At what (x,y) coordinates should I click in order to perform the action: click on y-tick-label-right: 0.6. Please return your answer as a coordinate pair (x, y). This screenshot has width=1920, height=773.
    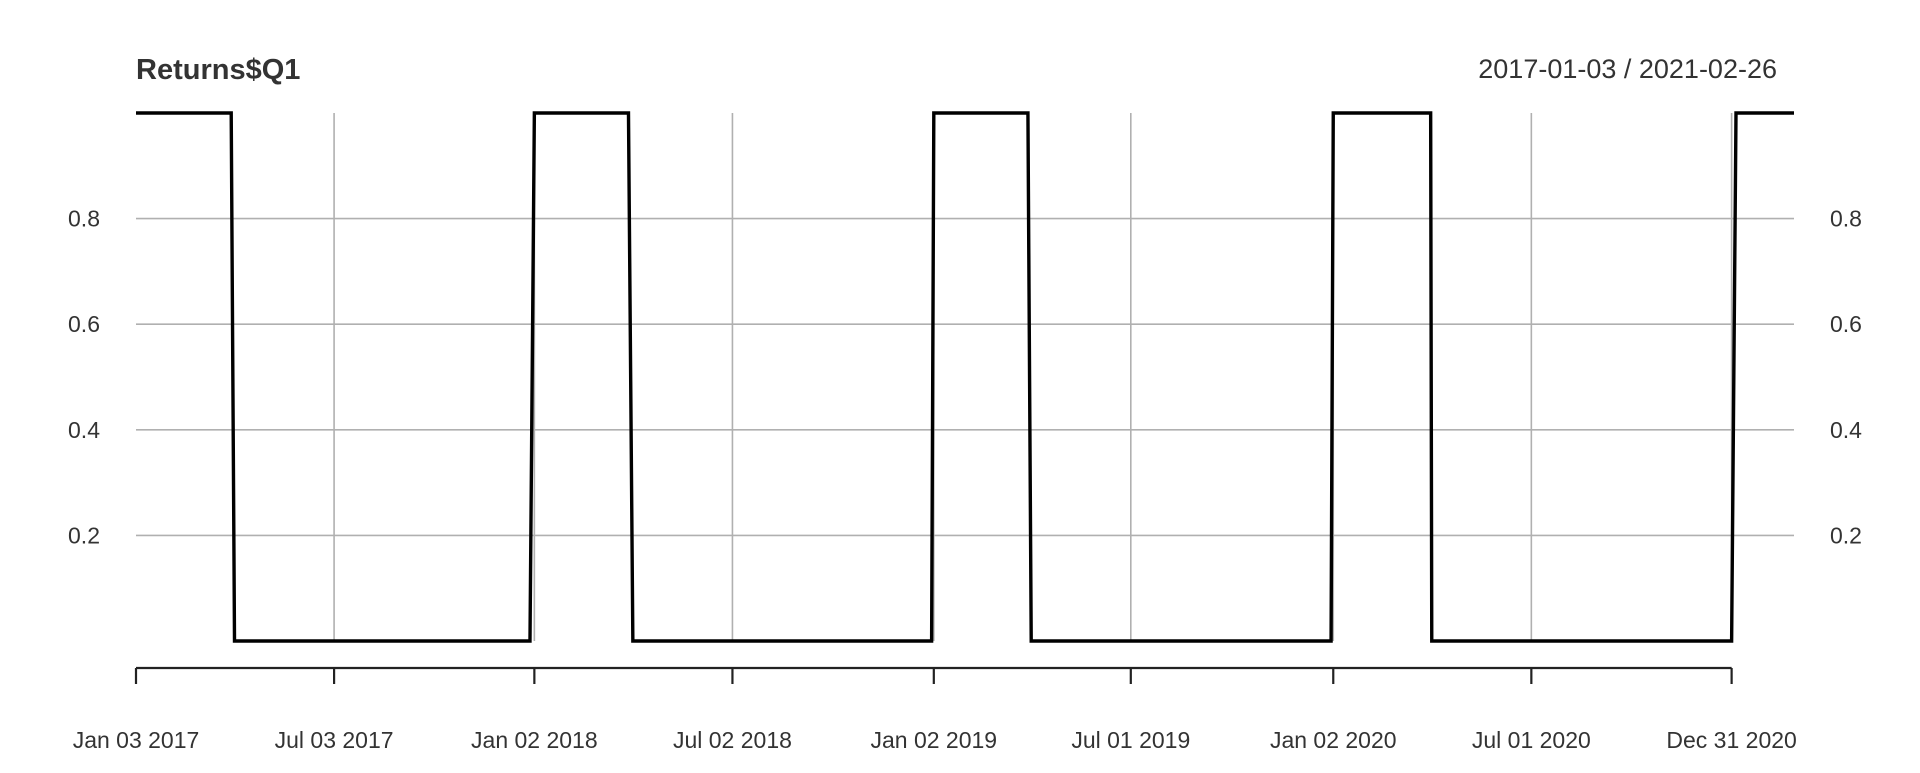
    Looking at the image, I should click on (1846, 324).